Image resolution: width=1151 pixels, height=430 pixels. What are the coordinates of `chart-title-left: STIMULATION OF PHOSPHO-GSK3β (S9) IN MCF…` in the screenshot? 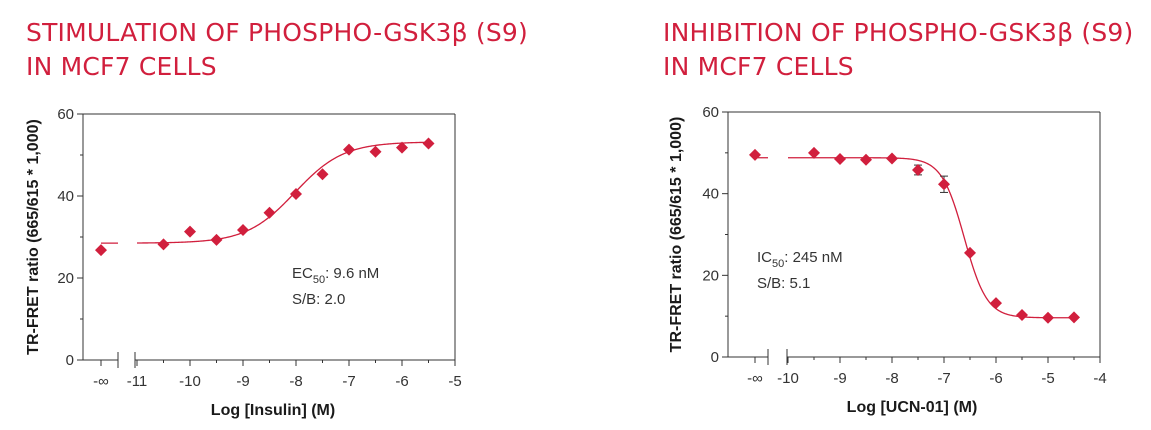 It's located at (277, 50).